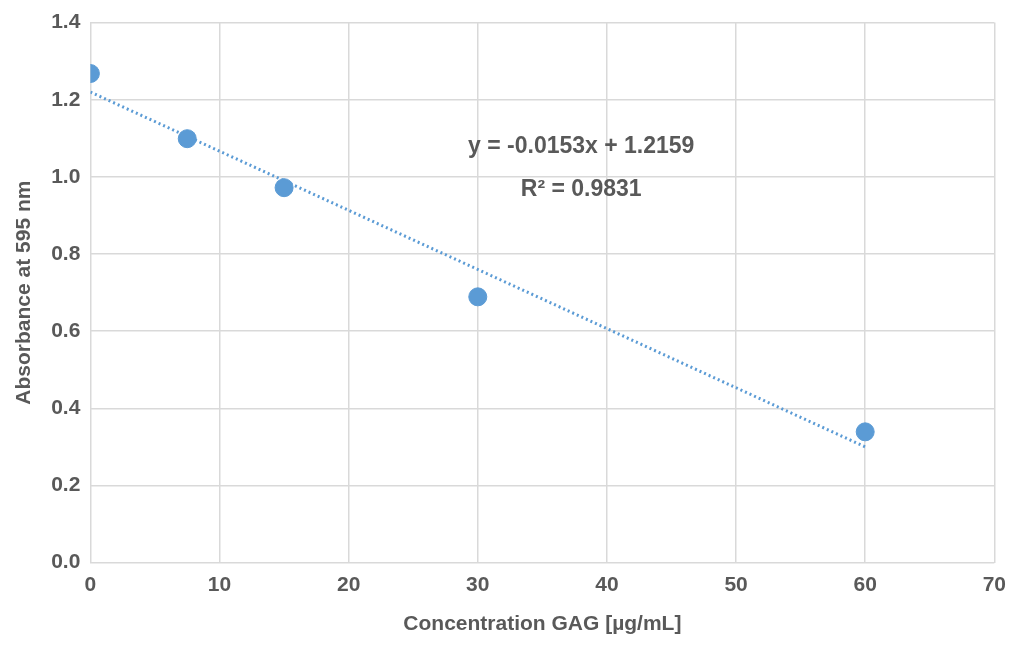 This screenshot has height=647, width=1016. I want to click on y-tick-label: 0.4, so click(66, 407).